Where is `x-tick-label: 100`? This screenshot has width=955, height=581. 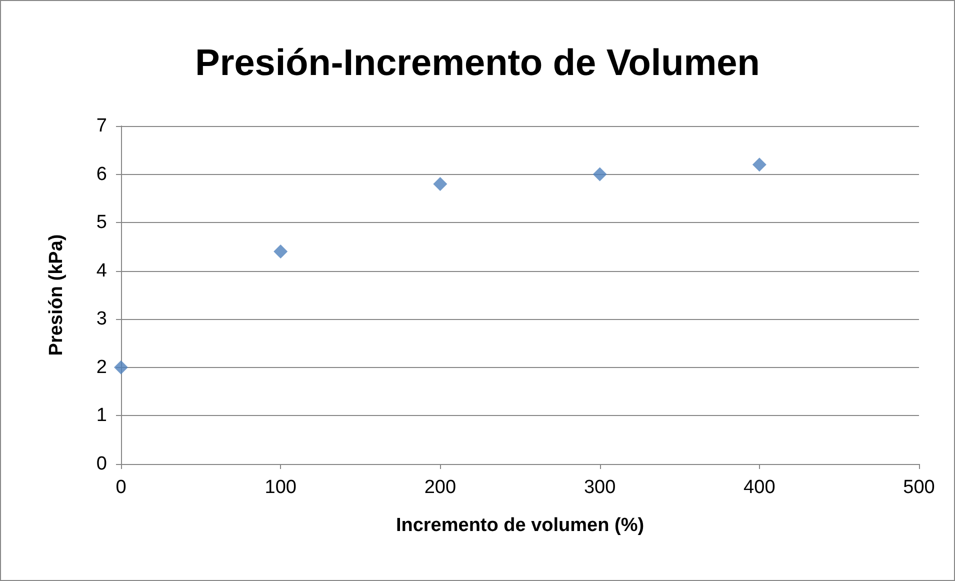
x-tick-label: 100 is located at coordinates (280, 487).